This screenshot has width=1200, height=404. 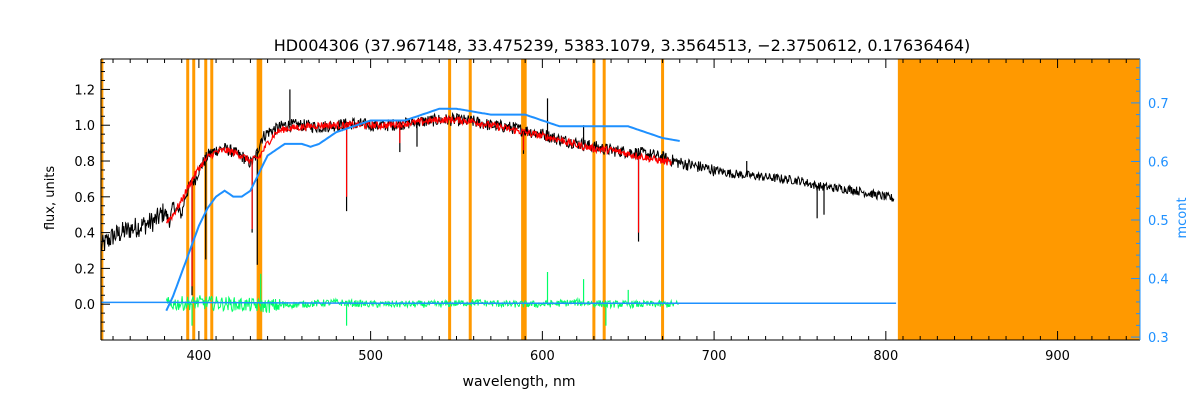 I want to click on x-tick-label: 700, so click(x=714, y=356).